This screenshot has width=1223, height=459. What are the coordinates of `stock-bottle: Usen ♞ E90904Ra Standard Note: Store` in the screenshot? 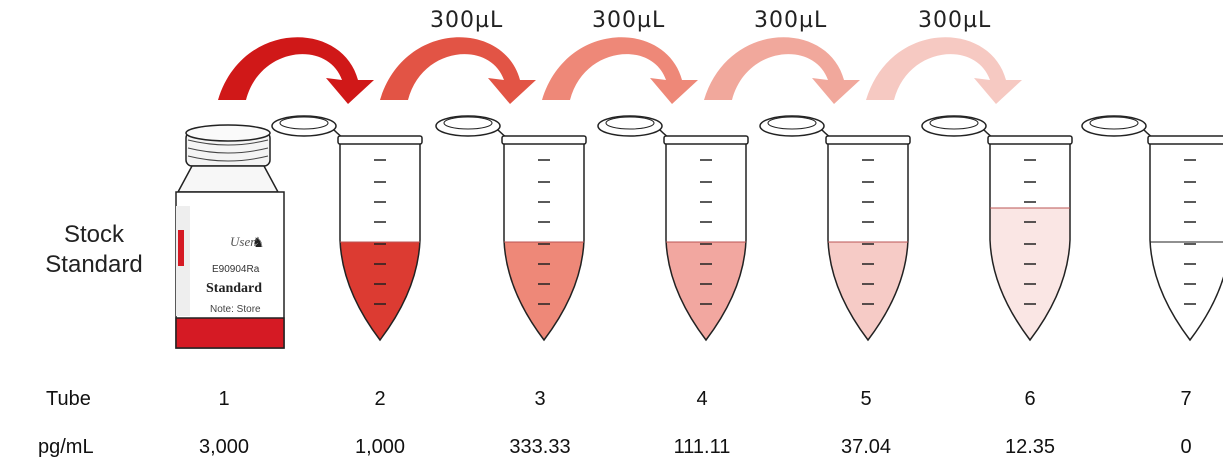 It's located at (230, 236).